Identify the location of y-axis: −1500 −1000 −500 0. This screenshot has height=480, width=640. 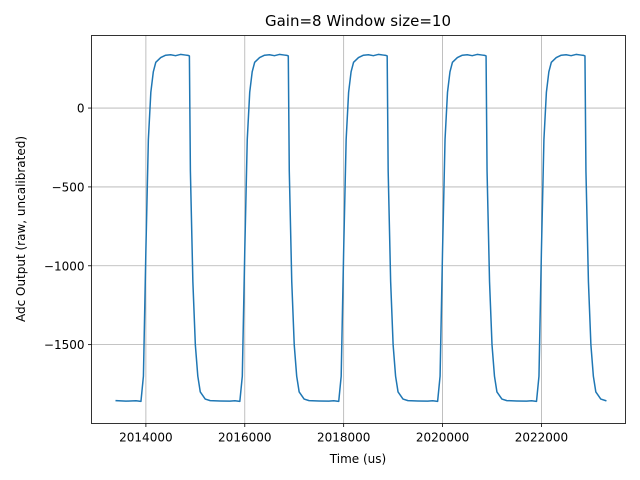
(68, 227).